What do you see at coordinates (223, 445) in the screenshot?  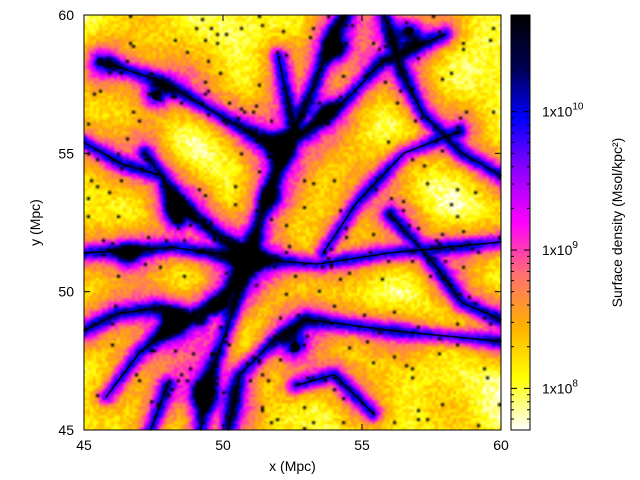 I see `x-tick-label: 50` at bounding box center [223, 445].